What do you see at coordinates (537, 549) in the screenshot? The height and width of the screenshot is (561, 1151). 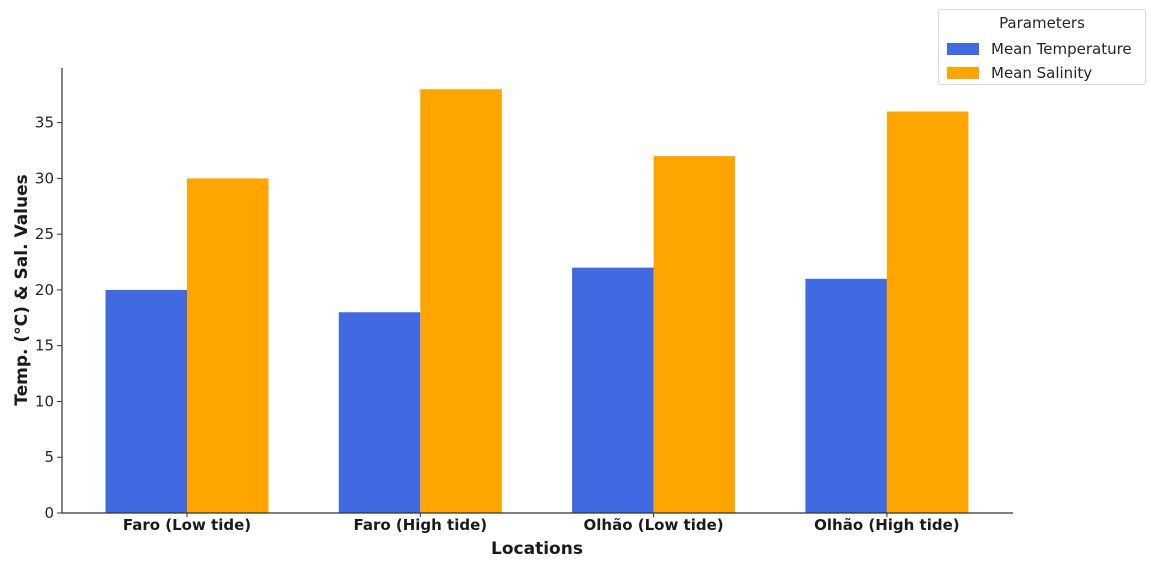 I see `x-axis-title: Locations` at bounding box center [537, 549].